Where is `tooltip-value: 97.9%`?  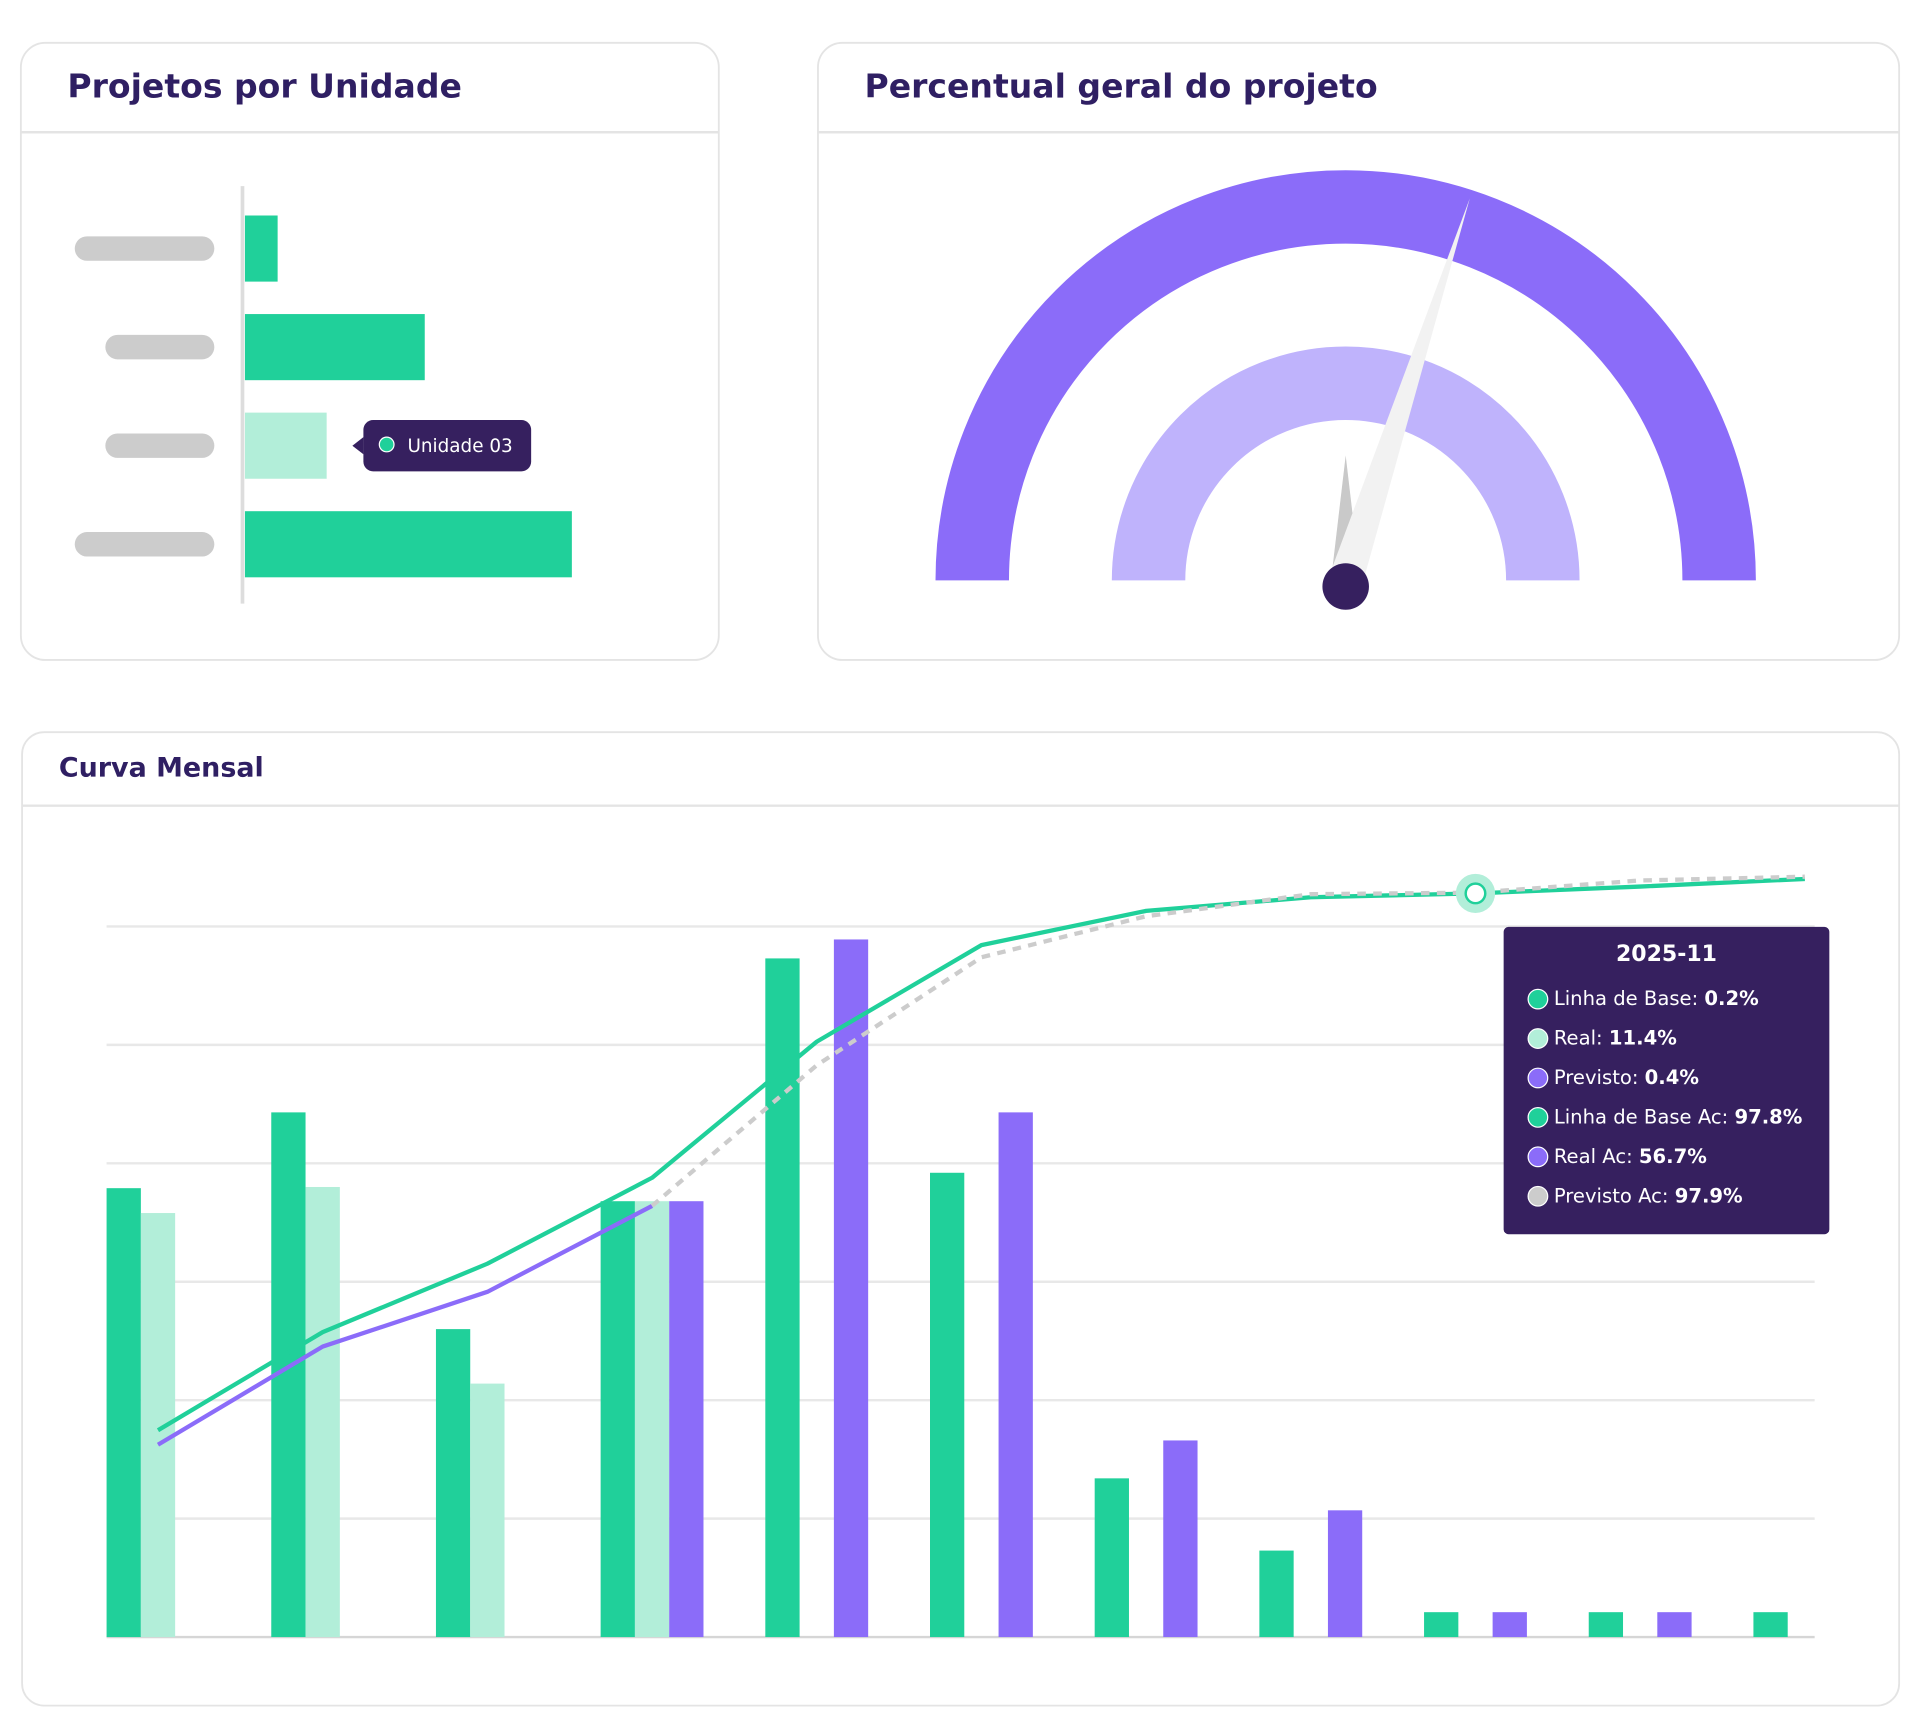
tooltip-value: 97.9% is located at coordinates (1709, 1195).